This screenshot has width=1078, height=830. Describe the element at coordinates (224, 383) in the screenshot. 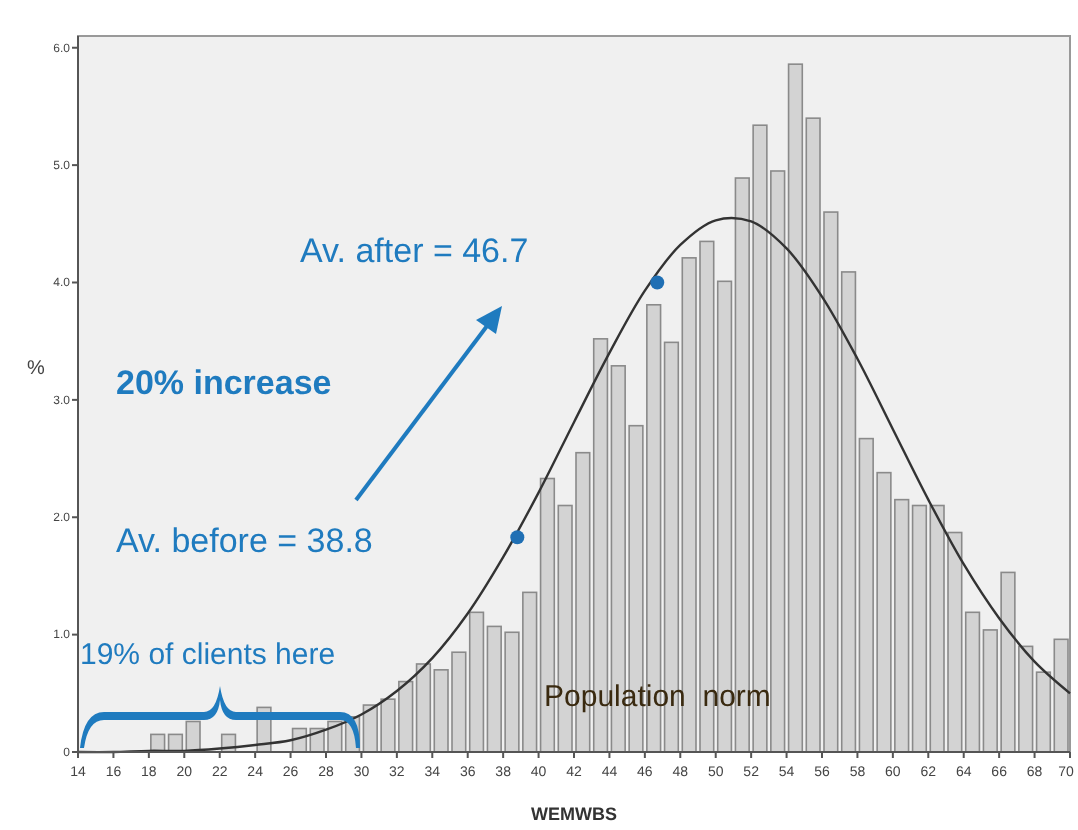

I see `annotation: 20% increase` at that location.